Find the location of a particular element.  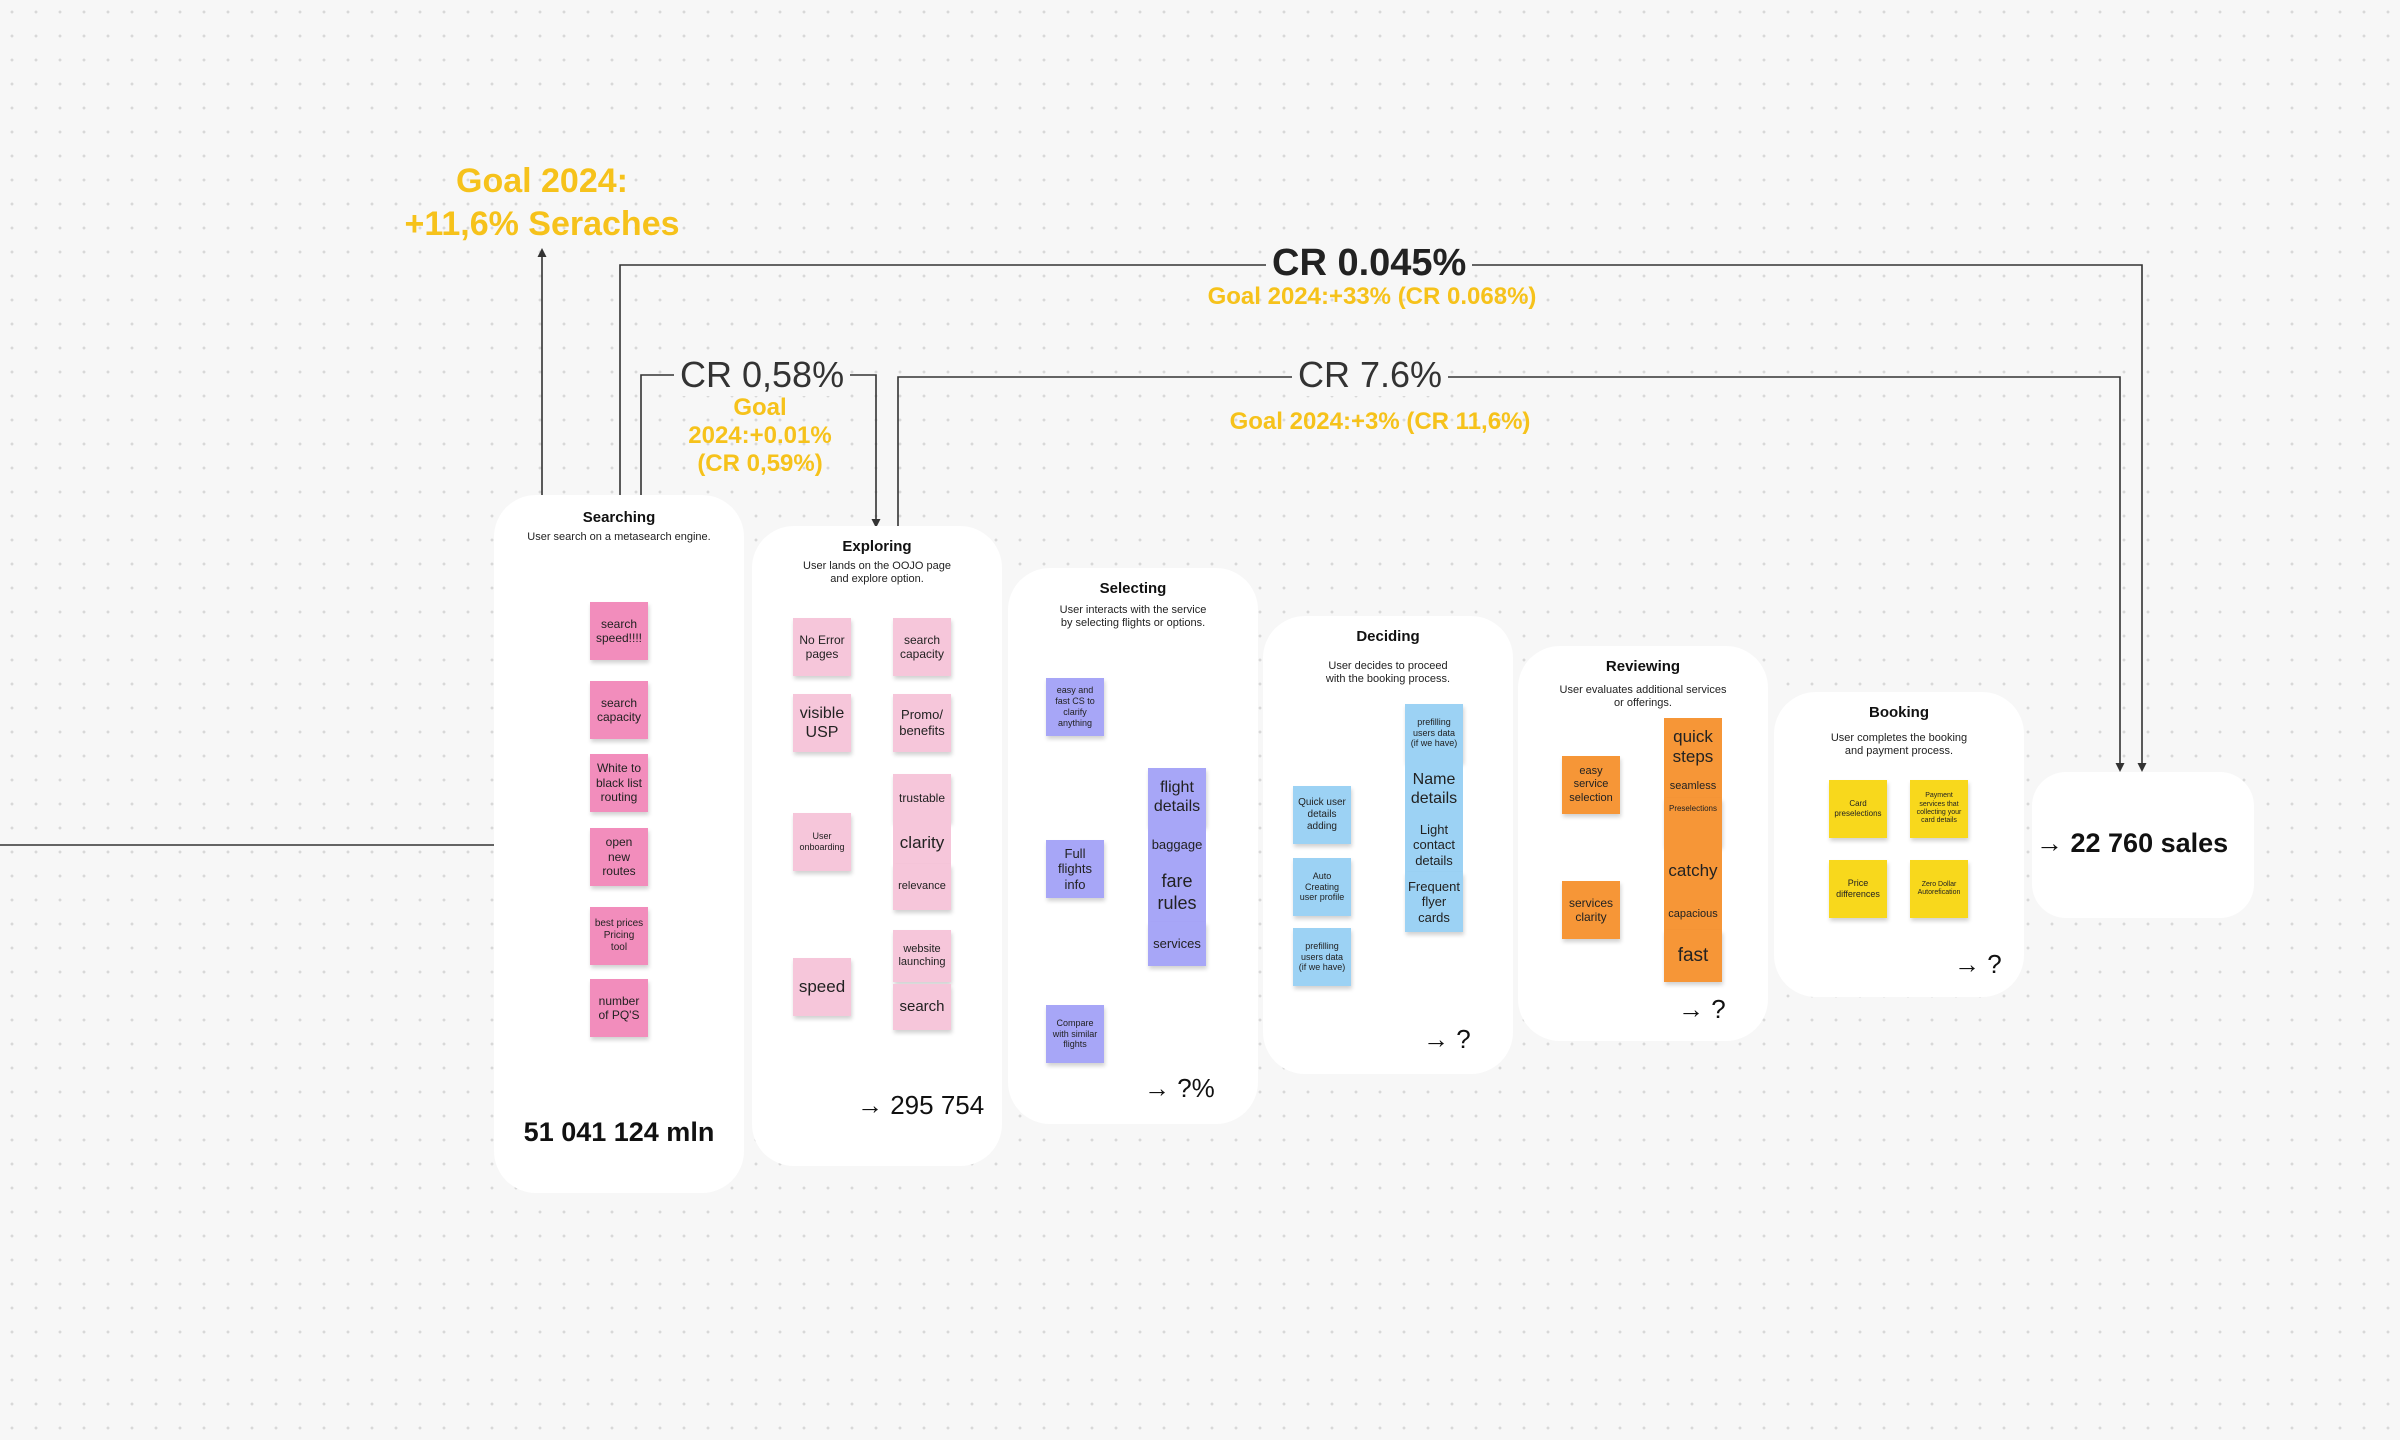

sticky-note: Full flights info is located at coordinates (1075, 869).